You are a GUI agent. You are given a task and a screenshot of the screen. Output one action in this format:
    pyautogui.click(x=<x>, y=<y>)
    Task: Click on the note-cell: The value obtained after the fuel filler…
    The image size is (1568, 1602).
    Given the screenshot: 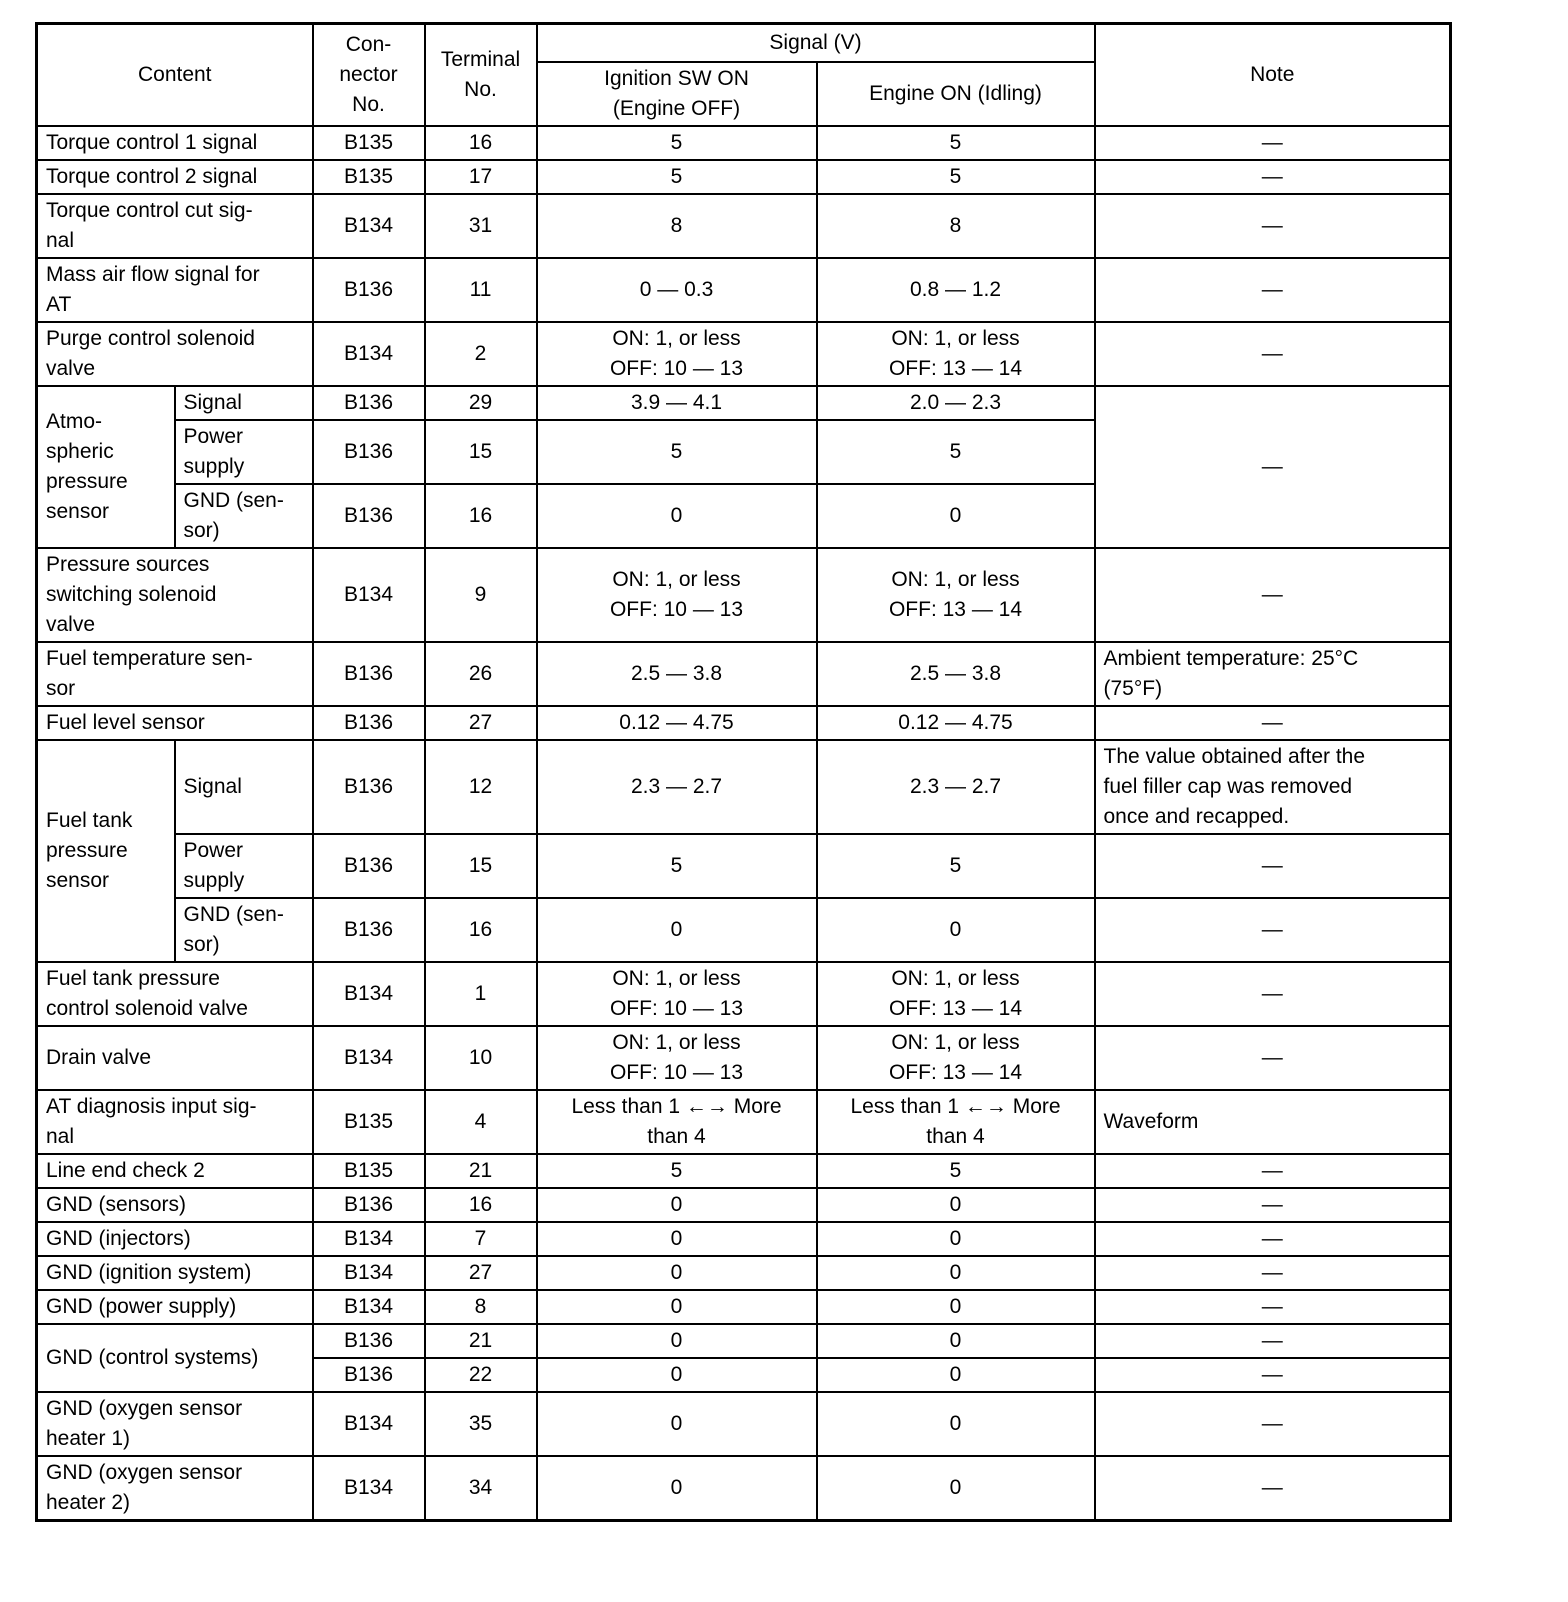 What is the action you would take?
    pyautogui.click(x=1272, y=787)
    